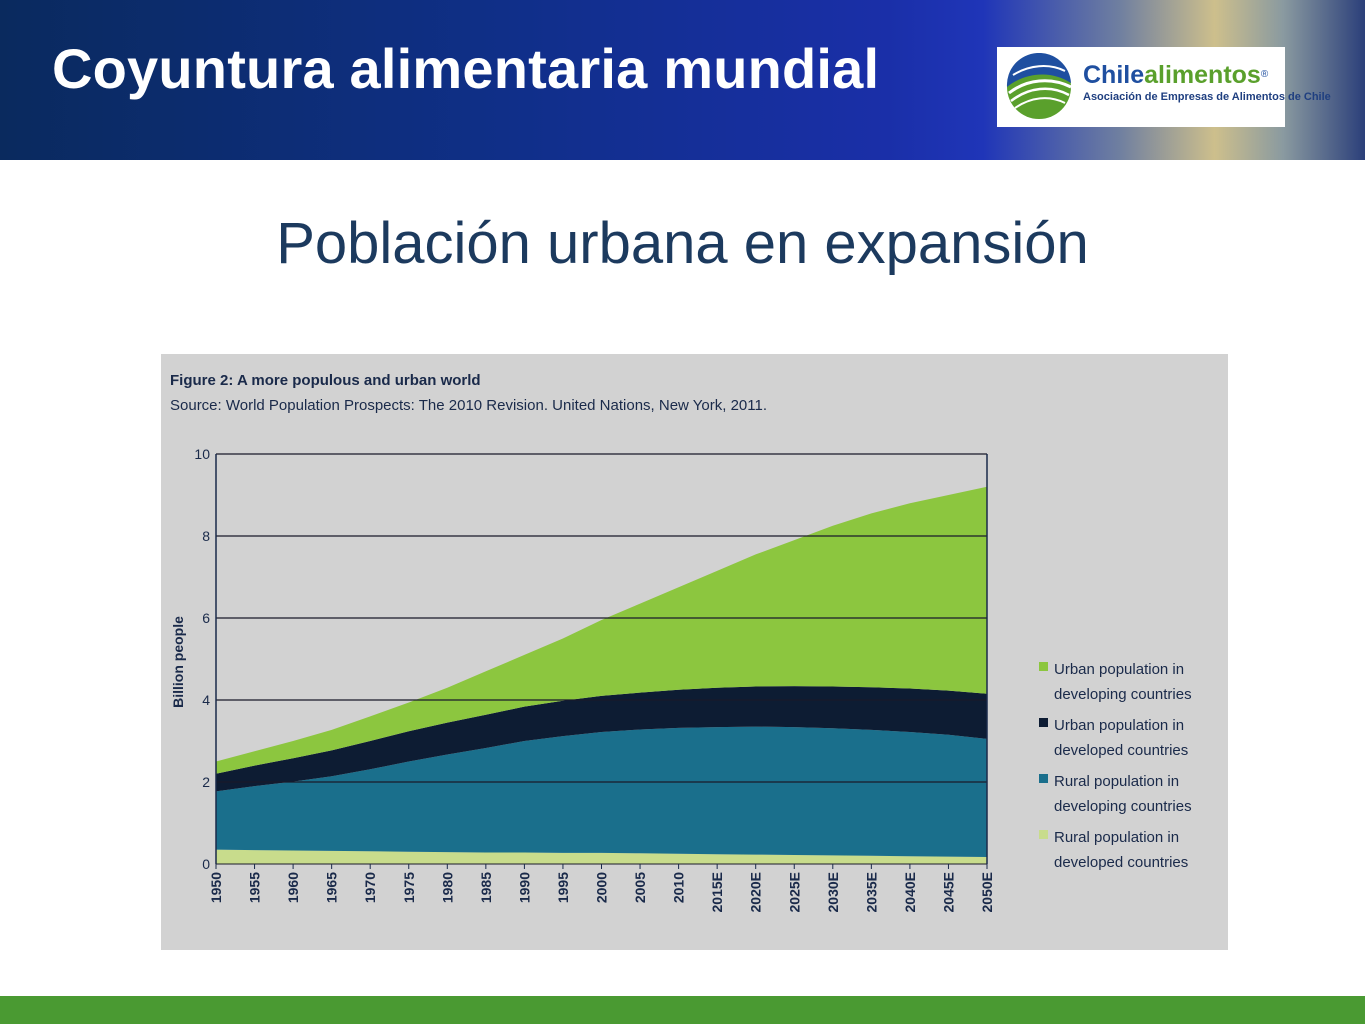 Image resolution: width=1365 pixels, height=1024 pixels. Describe the element at coordinates (601, 739) in the screenshot. I see `area-urban-developed` at that location.